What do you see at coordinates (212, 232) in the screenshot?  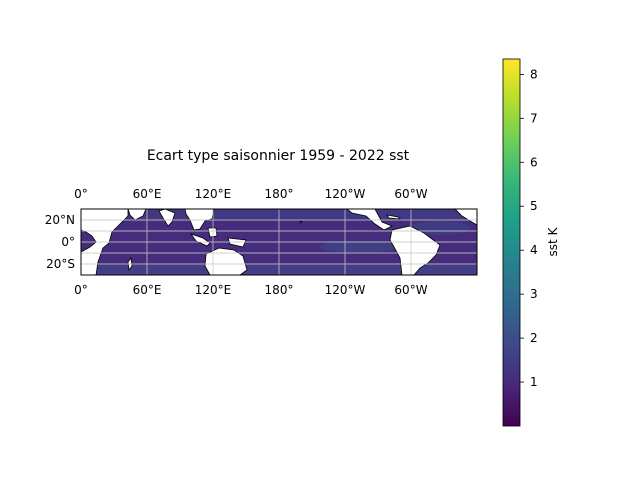 I see `borneo-land` at bounding box center [212, 232].